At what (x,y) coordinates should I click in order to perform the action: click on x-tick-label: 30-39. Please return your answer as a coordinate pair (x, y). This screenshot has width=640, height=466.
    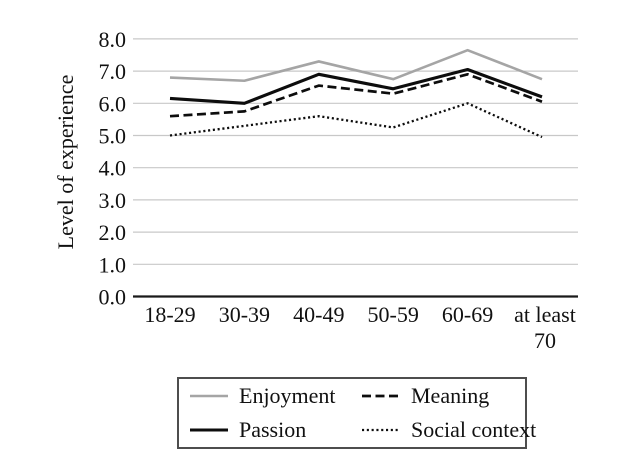
    Looking at the image, I should click on (244, 314).